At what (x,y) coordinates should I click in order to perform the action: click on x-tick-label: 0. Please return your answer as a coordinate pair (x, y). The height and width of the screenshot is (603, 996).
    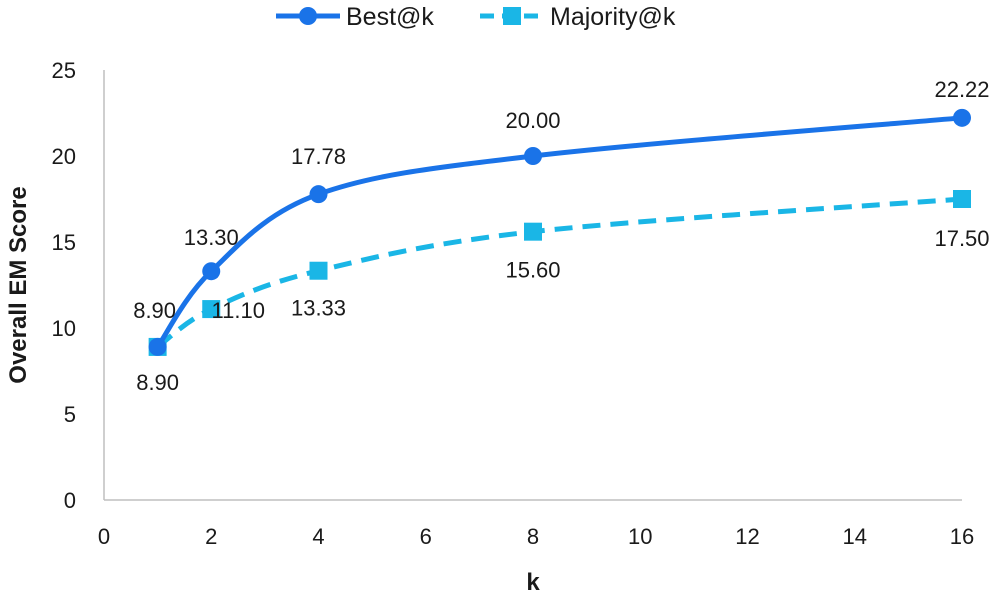
    Looking at the image, I should click on (104, 536).